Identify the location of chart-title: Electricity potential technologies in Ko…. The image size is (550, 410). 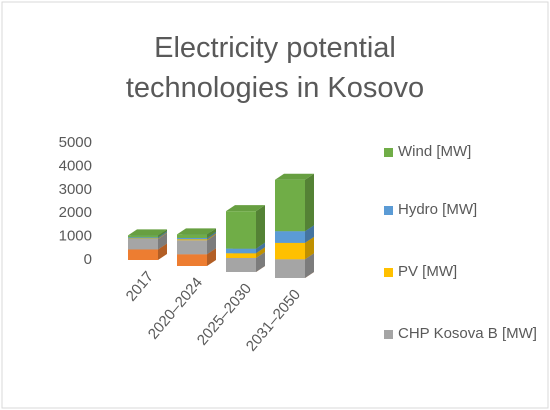
(275, 68).